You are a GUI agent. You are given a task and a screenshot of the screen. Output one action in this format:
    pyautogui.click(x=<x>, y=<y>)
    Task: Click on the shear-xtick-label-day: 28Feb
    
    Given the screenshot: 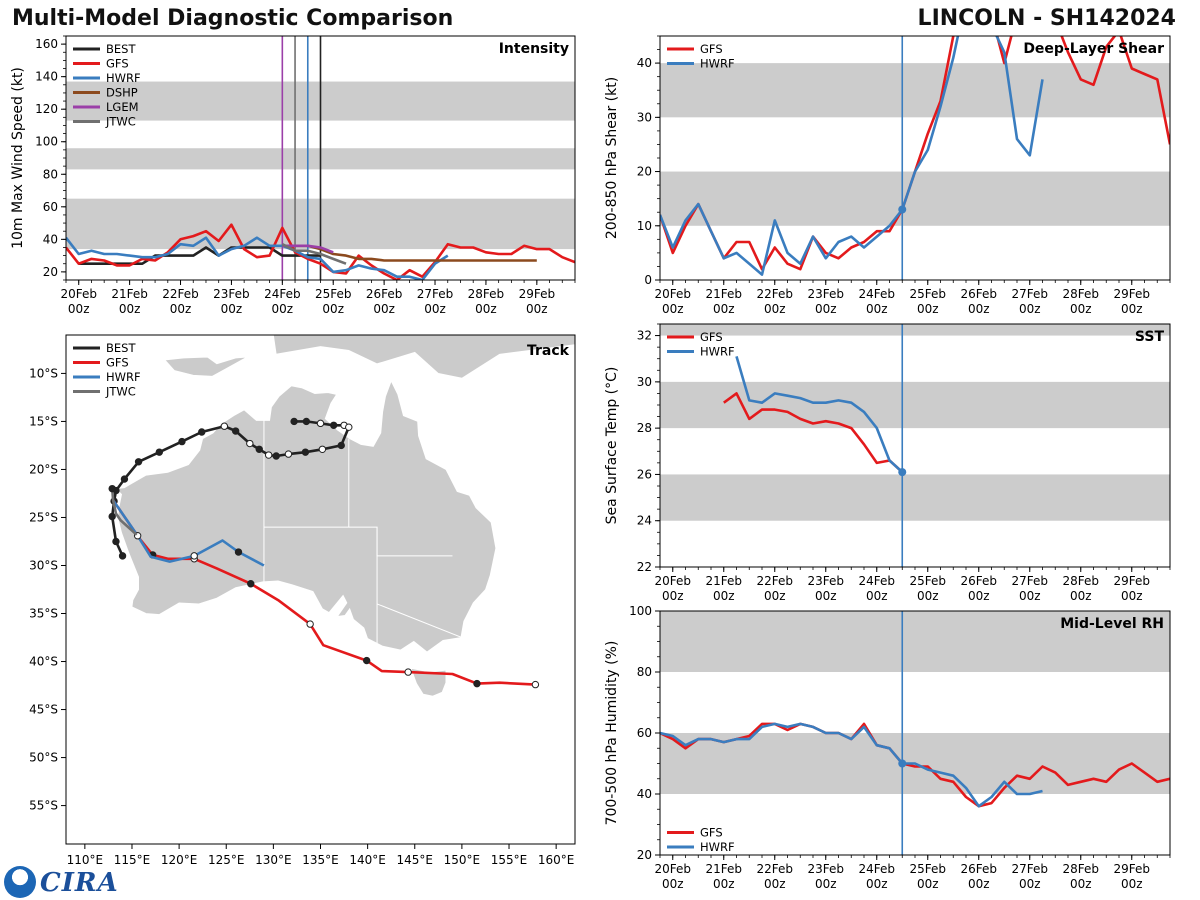 What is the action you would take?
    pyautogui.click(x=1080, y=294)
    